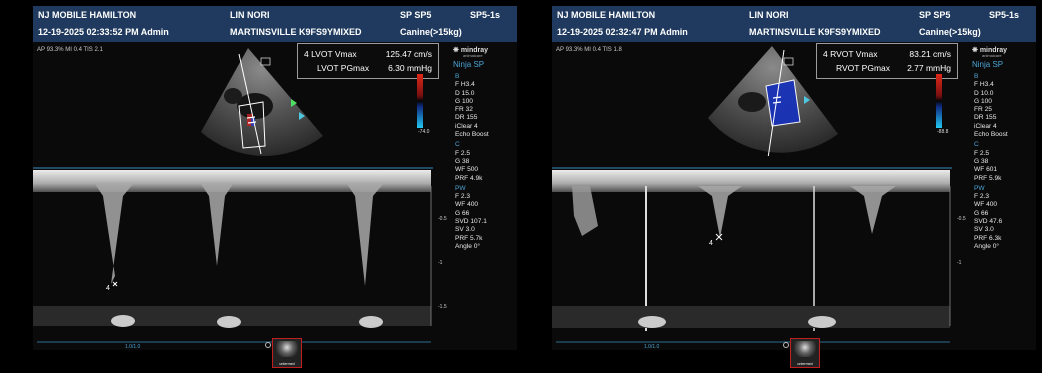 The image size is (1042, 373). What do you see at coordinates (70, 50) in the screenshot?
I see `acoustic-output: AP 93.3% MI 0.4 TIS 2.1` at bounding box center [70, 50].